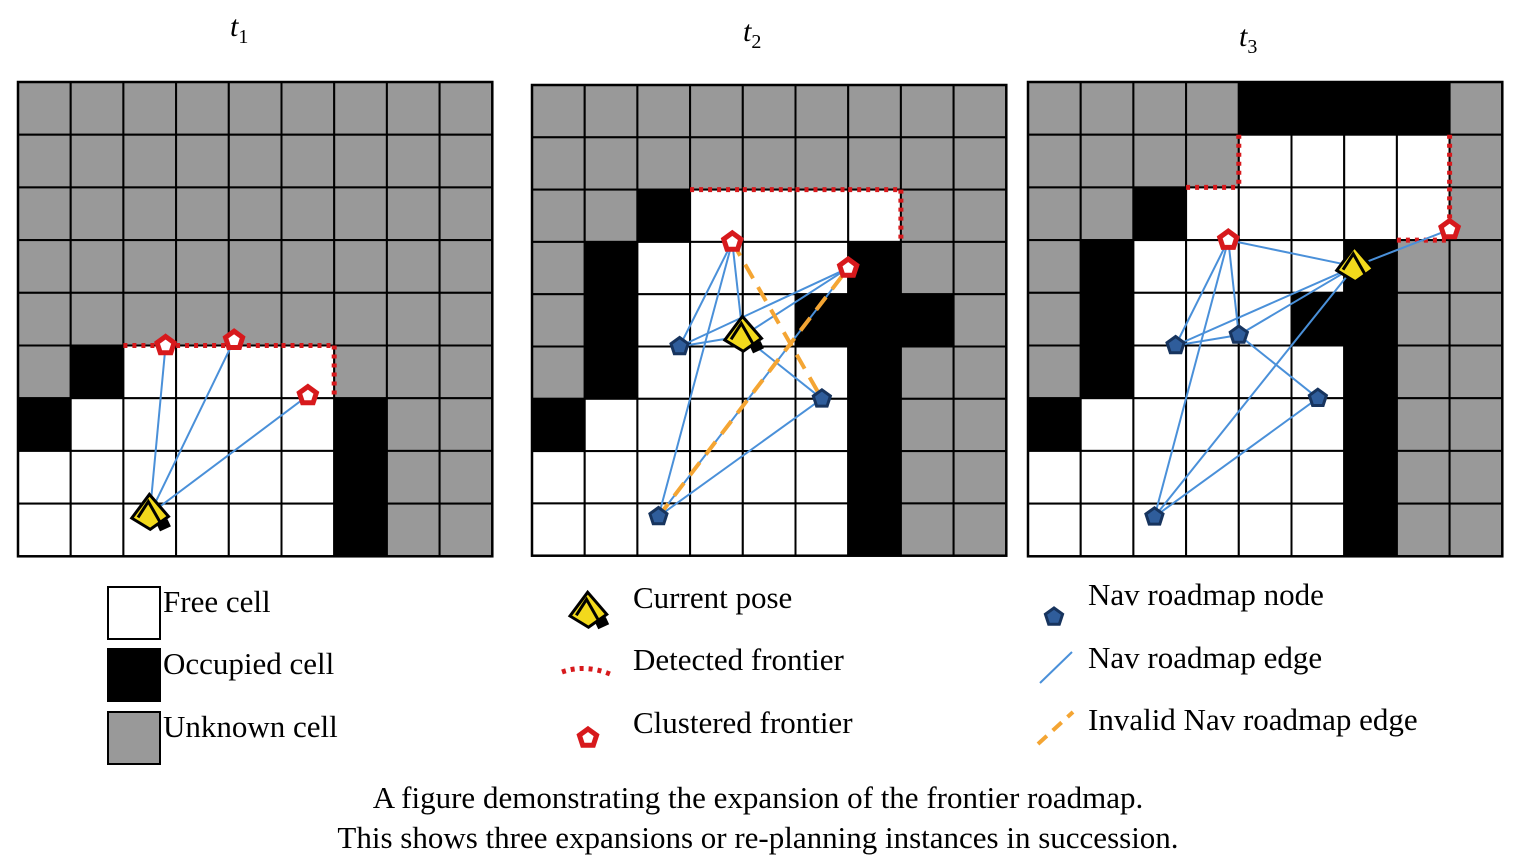 The image size is (1516, 864). What do you see at coordinates (713, 597) in the screenshot?
I see `legend-current-pose-label: Current pose` at bounding box center [713, 597].